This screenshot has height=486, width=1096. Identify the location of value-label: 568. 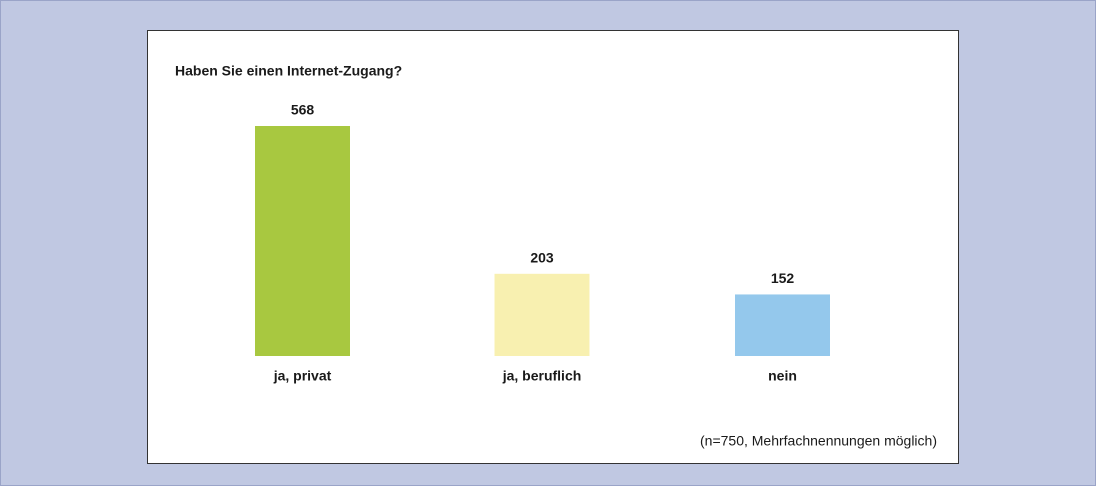
(303, 110).